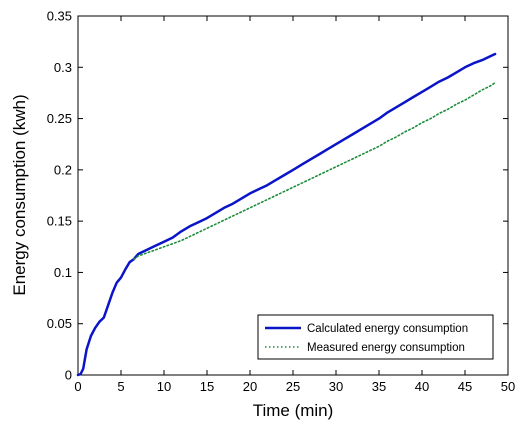  Describe the element at coordinates (422, 386) in the screenshot. I see `x-tick-label: 40` at that location.